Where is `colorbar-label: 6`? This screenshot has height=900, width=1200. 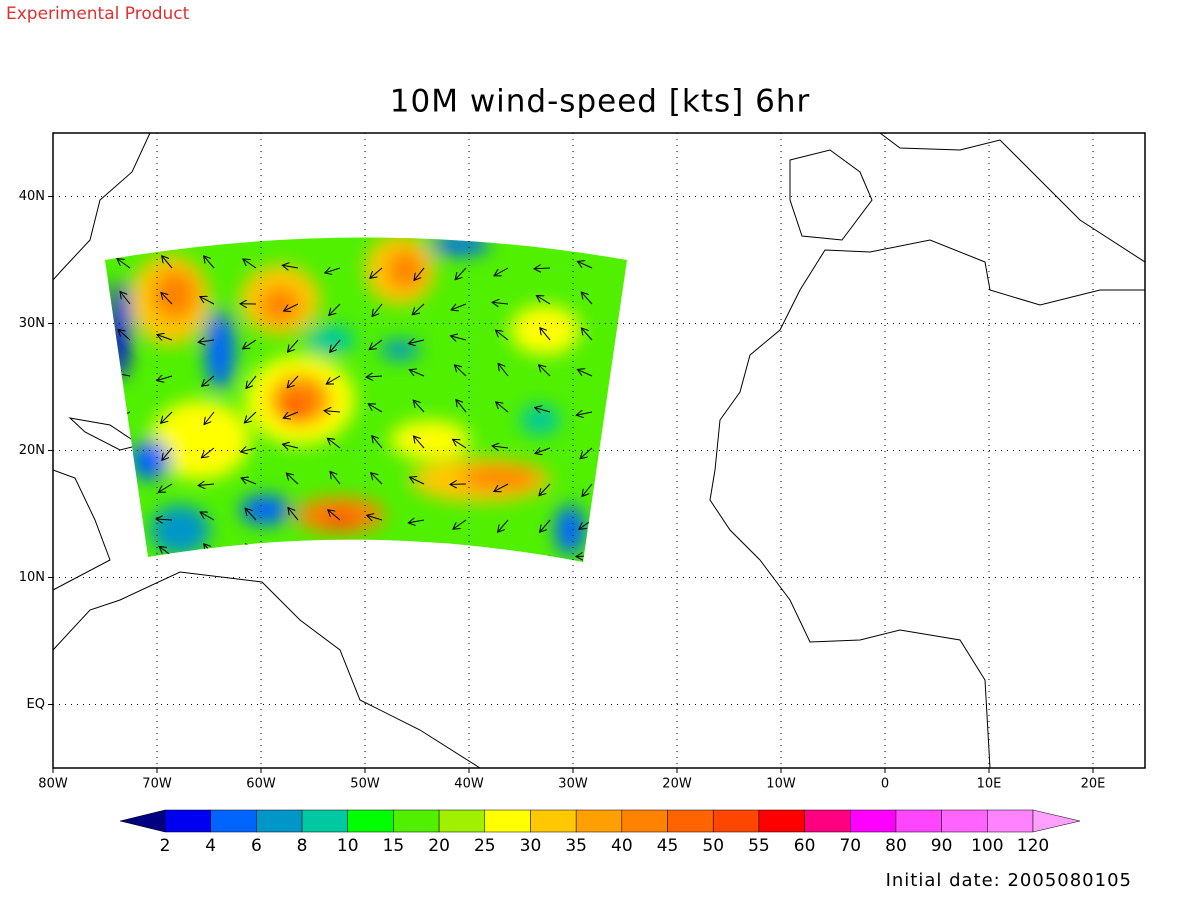
colorbar-label: 6 is located at coordinates (256, 846).